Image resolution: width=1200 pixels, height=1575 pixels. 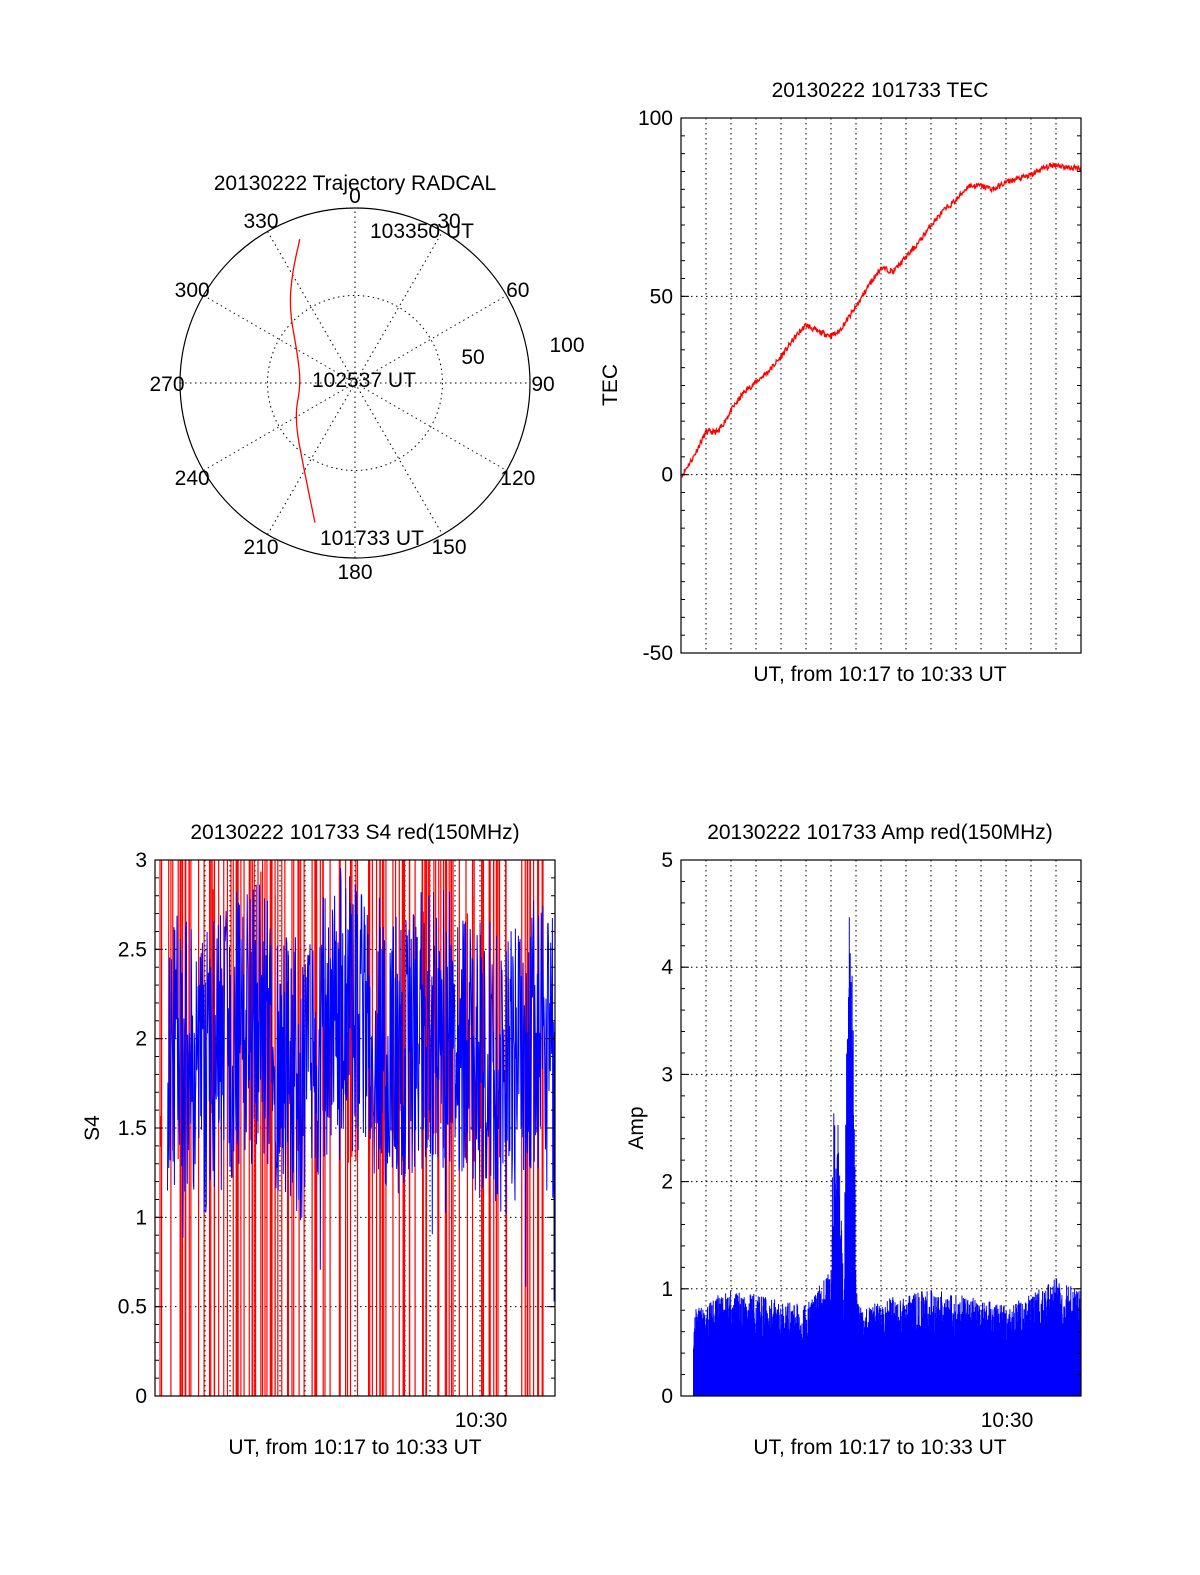 I want to click on polar-grid-spoke, so click(x=355, y=383).